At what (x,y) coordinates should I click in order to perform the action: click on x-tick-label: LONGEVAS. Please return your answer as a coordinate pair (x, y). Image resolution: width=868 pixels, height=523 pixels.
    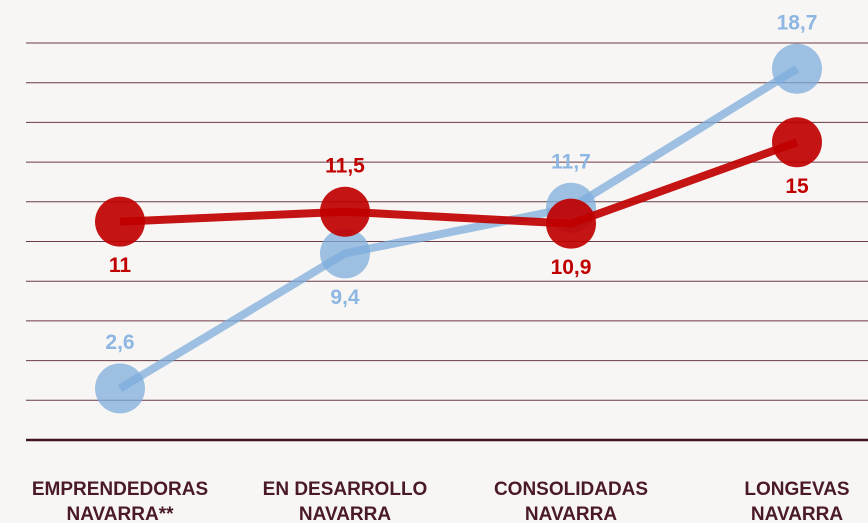
    Looking at the image, I should click on (796, 489).